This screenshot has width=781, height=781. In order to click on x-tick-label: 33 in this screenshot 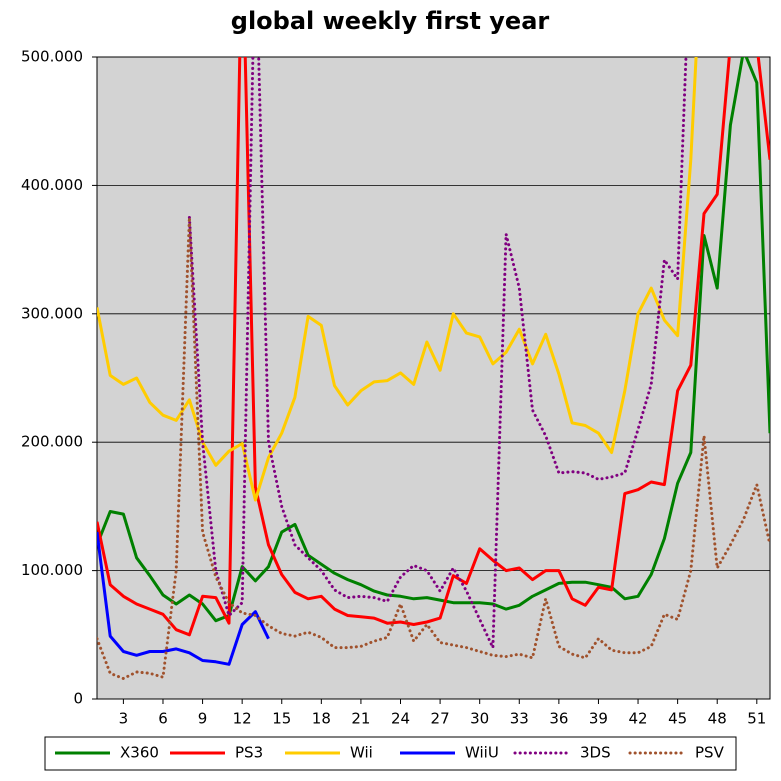, I will do `click(519, 719)`.